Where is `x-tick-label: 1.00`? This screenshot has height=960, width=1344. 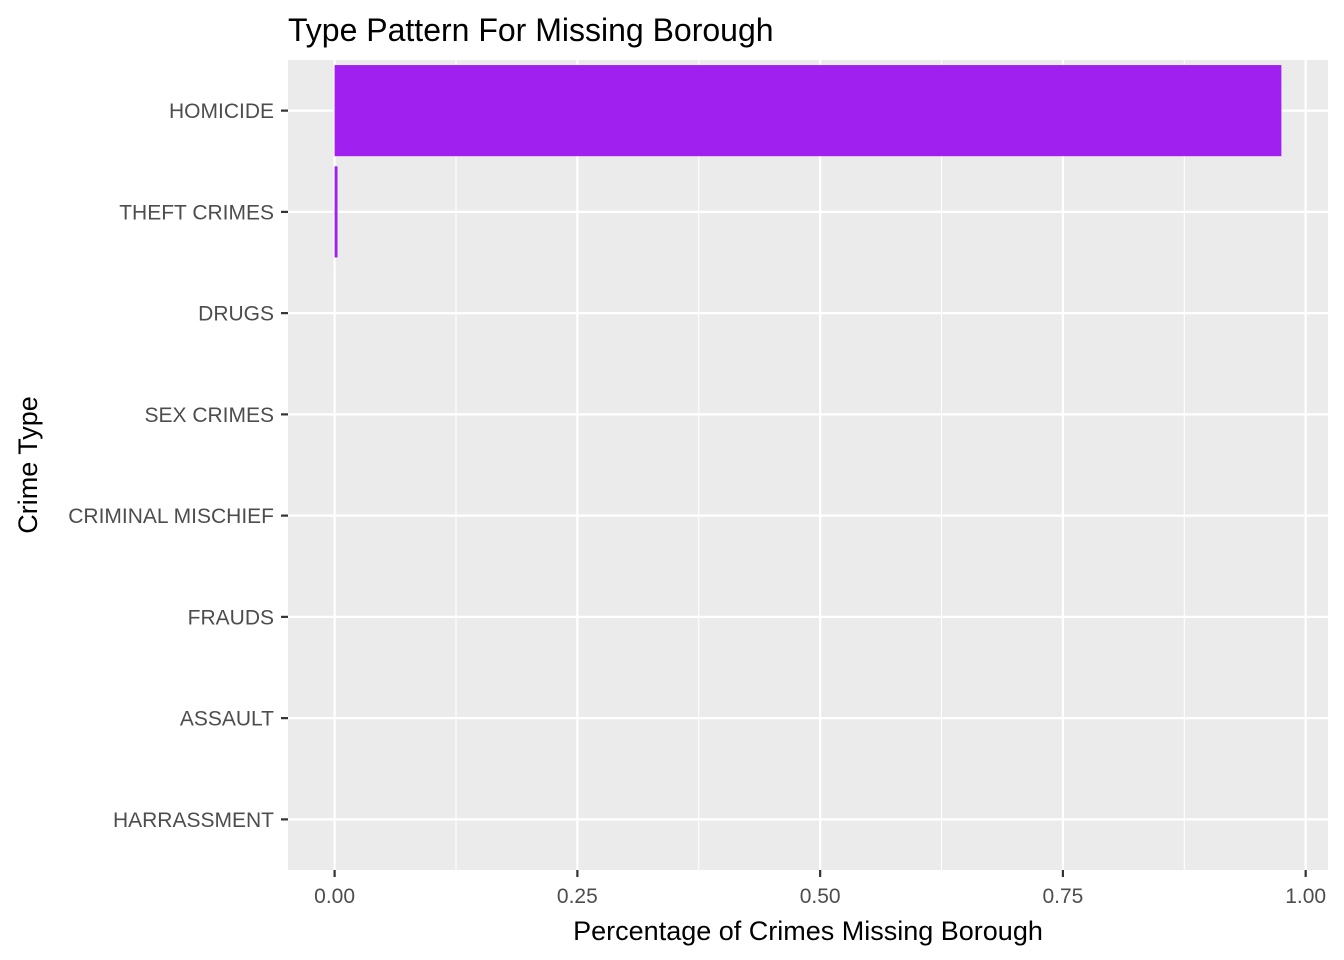 x-tick-label: 1.00 is located at coordinates (1305, 896).